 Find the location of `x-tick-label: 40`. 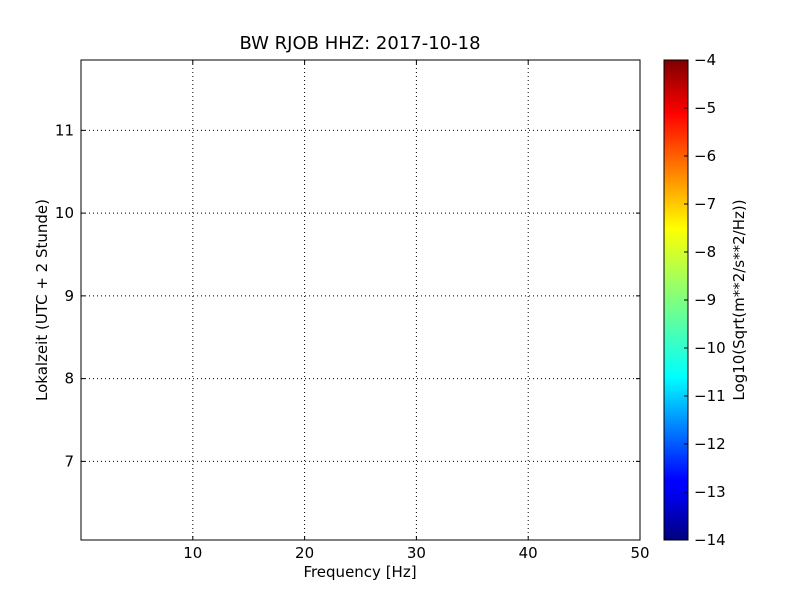

x-tick-label: 40 is located at coordinates (528, 553).